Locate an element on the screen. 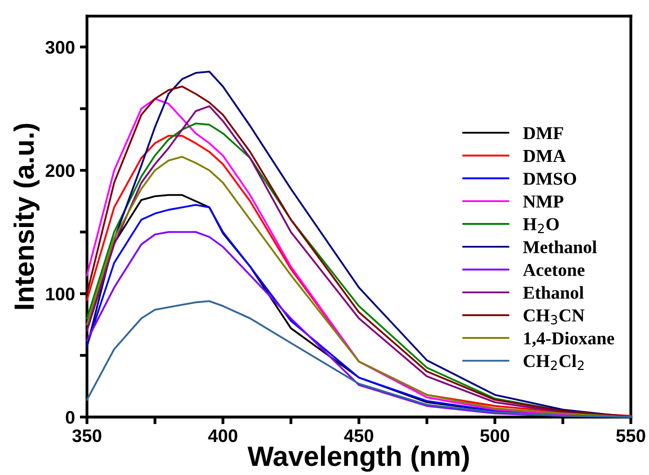 This screenshot has width=649, height=475. x-tick-label: 450 is located at coordinates (359, 435).